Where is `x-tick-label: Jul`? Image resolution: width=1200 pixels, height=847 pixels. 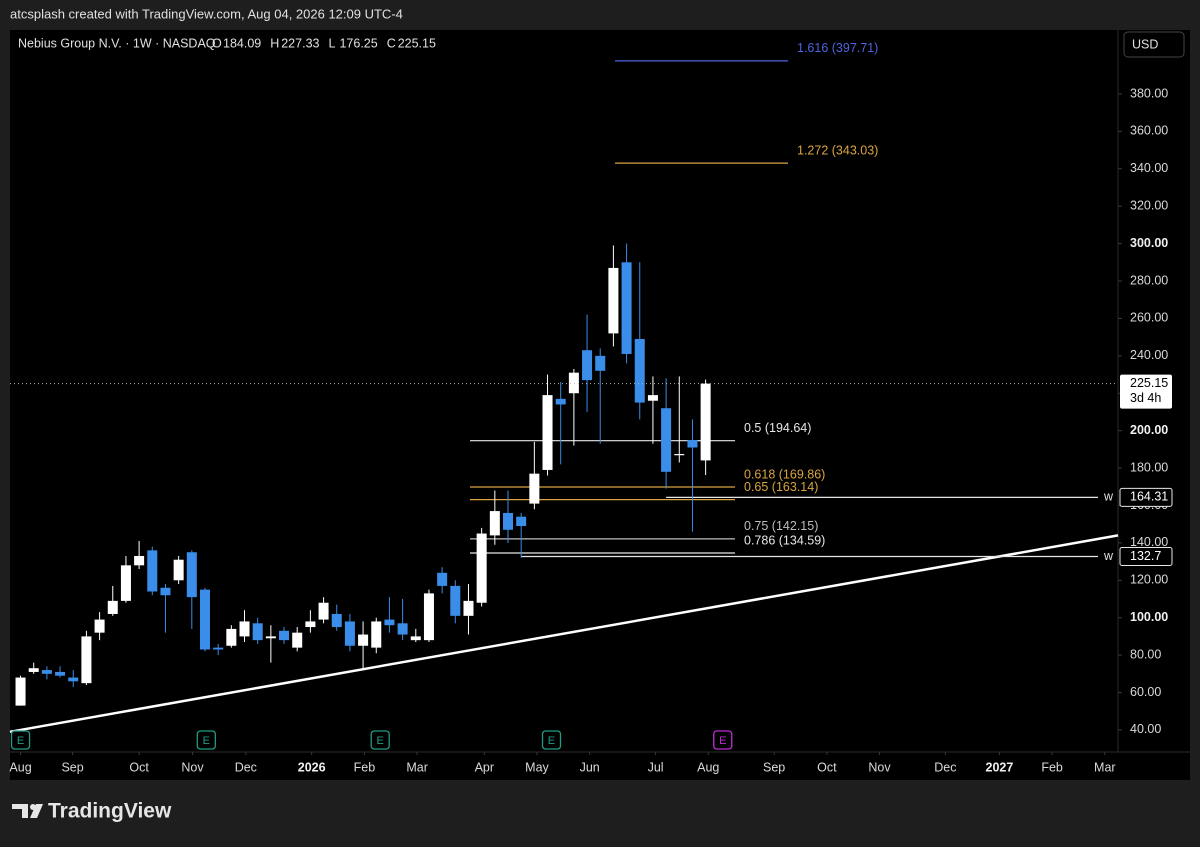 x-tick-label: Jul is located at coordinates (656, 767).